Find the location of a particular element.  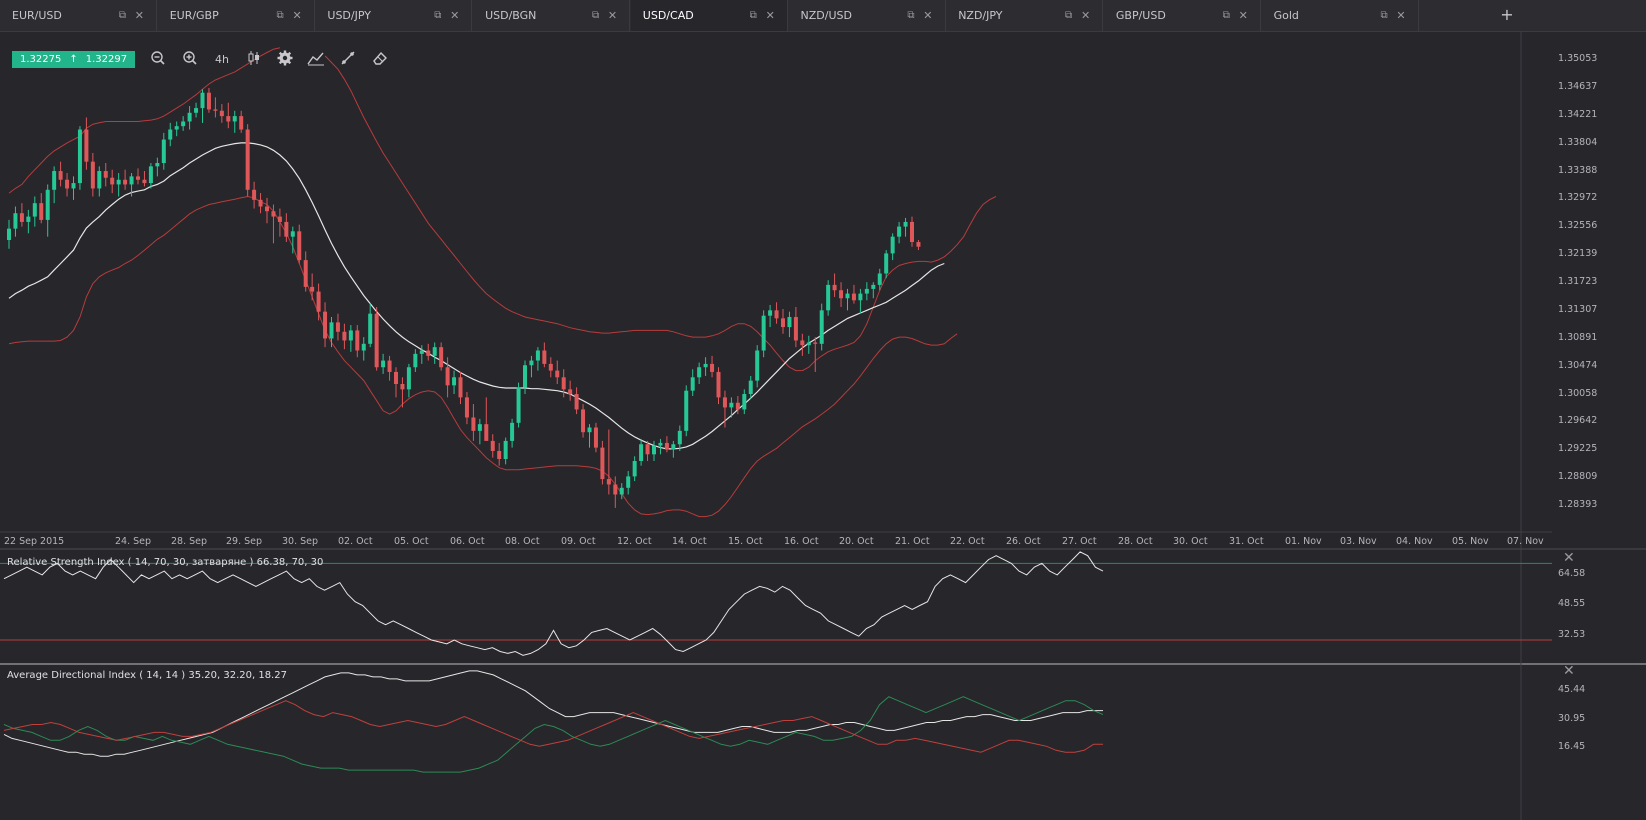

gear-icon is located at coordinates (285, 60).